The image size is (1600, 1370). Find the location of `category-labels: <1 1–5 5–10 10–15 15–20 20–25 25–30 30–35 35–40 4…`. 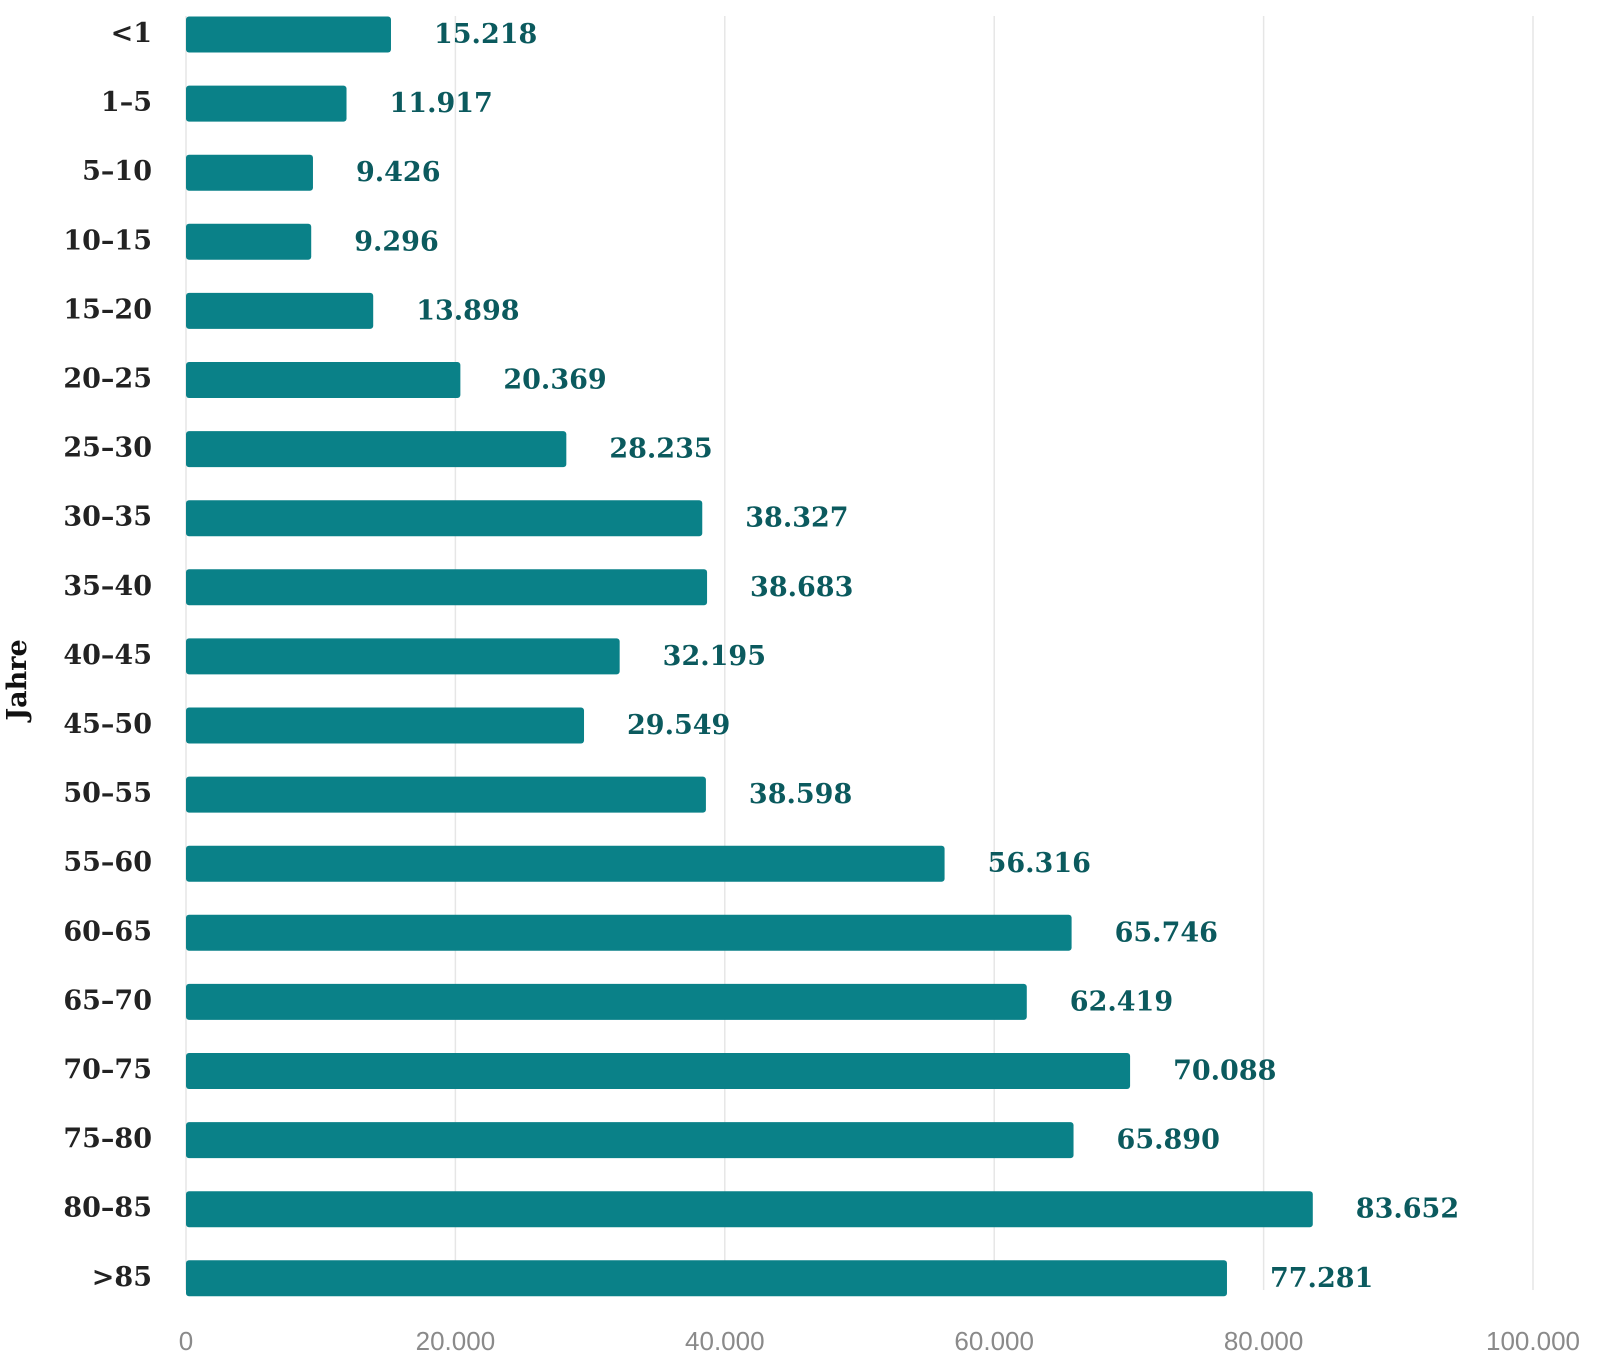

category-labels: <1 1–5 5–10 10–15 15–20 20–25 25–30 30–35 35–40 4… is located at coordinates (107, 655).